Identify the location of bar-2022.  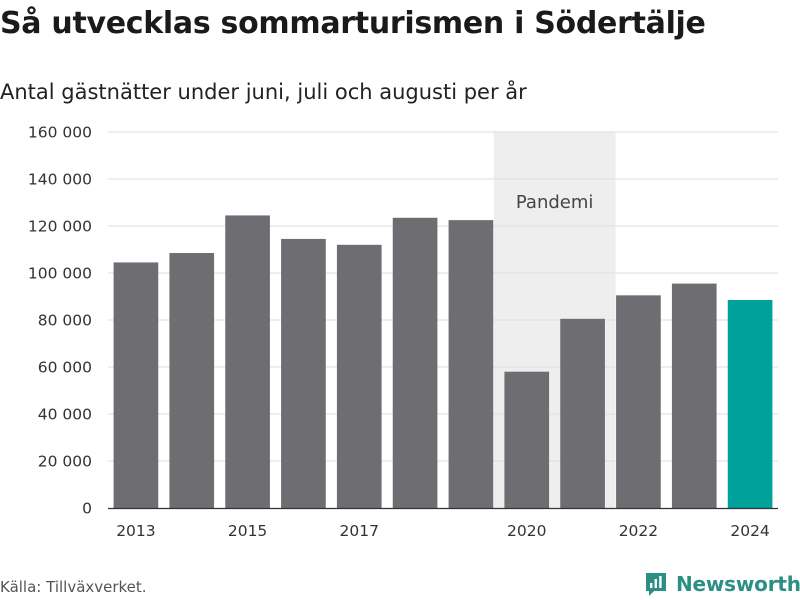
(638, 401).